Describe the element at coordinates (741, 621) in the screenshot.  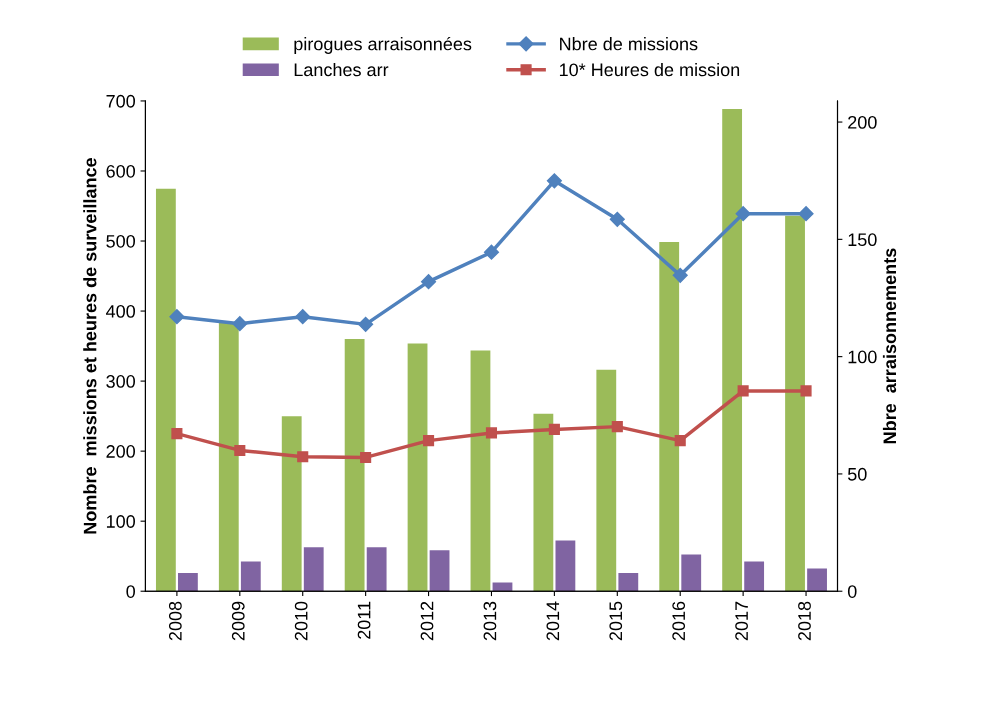
I see `x-tick-label: 2017` at that location.